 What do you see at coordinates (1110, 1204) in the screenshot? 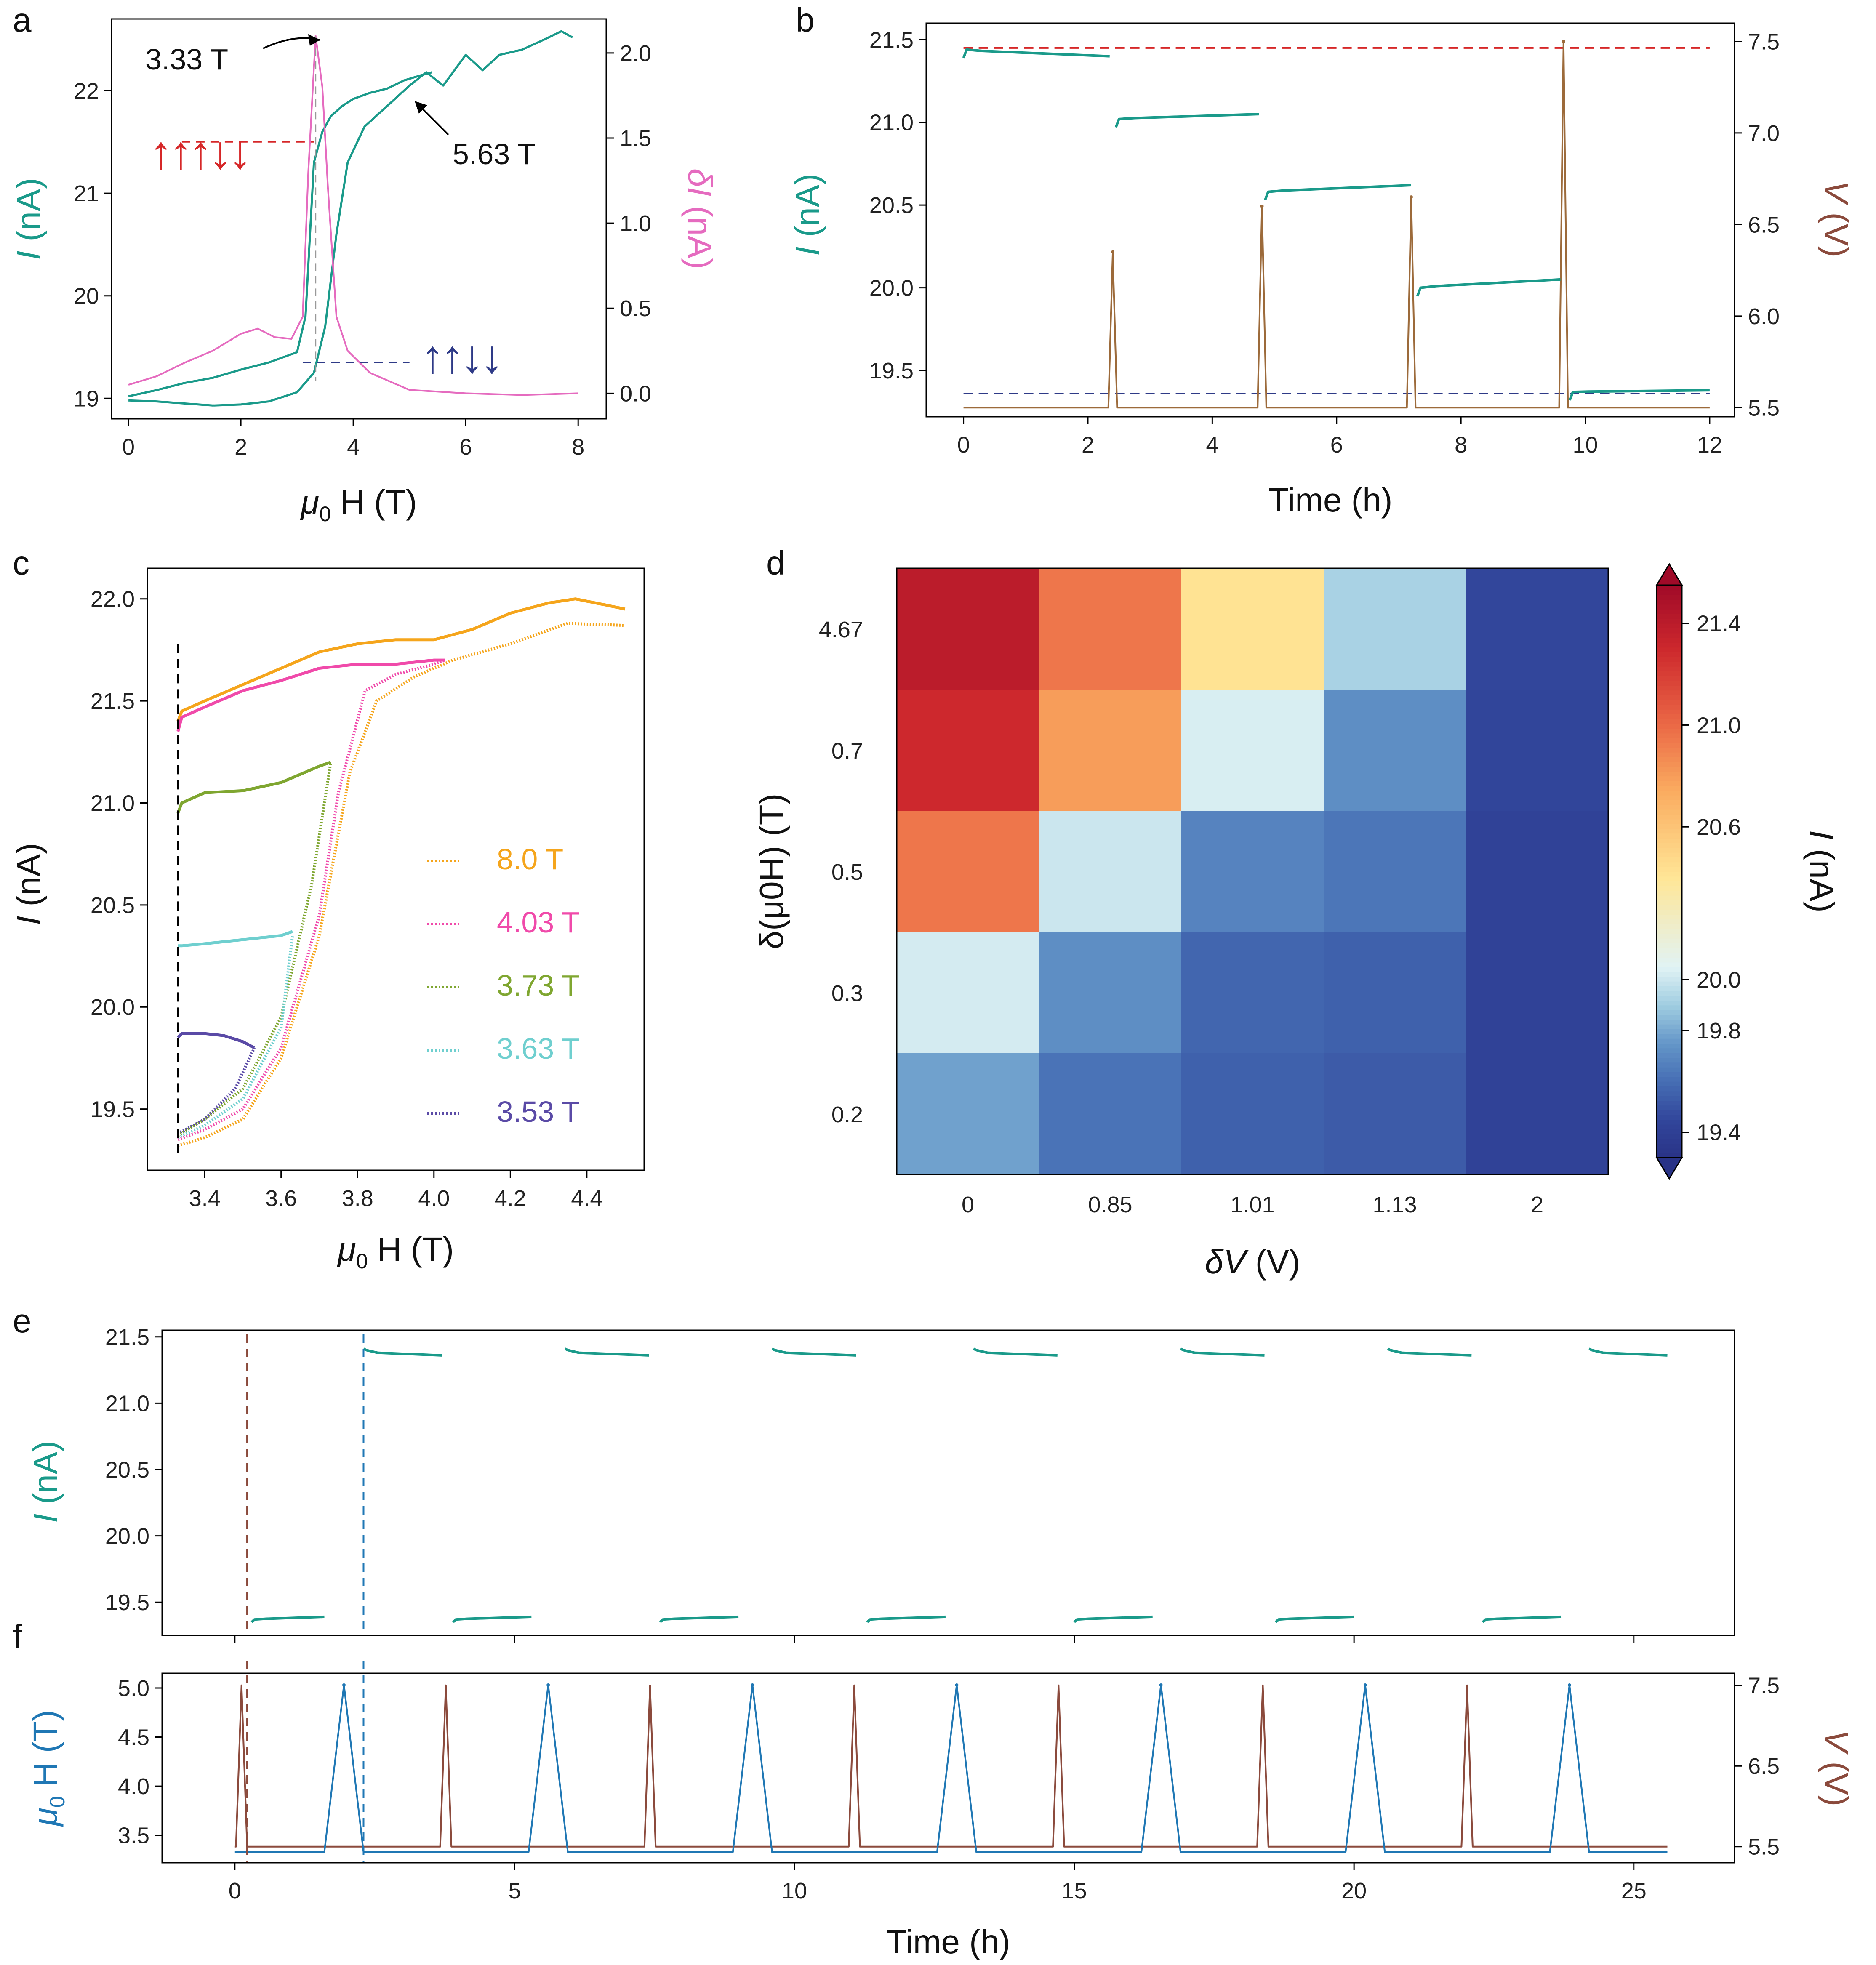
I see `x-category-label: 0.85` at bounding box center [1110, 1204].